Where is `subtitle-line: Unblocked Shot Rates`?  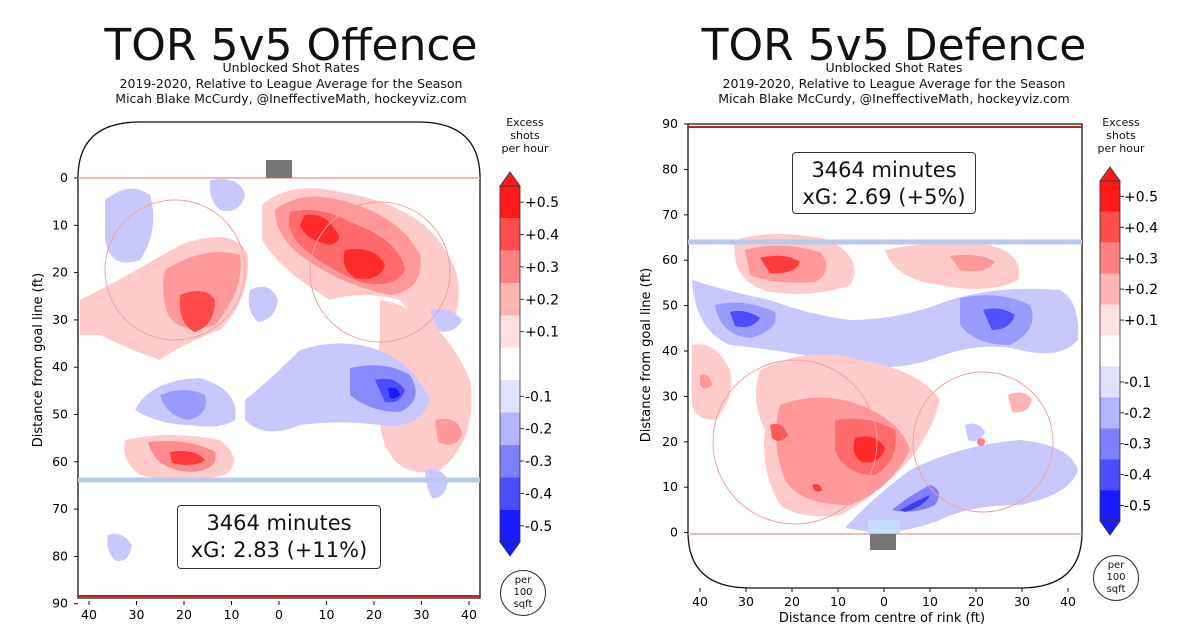 subtitle-line: Unblocked Shot Rates is located at coordinates (894, 67).